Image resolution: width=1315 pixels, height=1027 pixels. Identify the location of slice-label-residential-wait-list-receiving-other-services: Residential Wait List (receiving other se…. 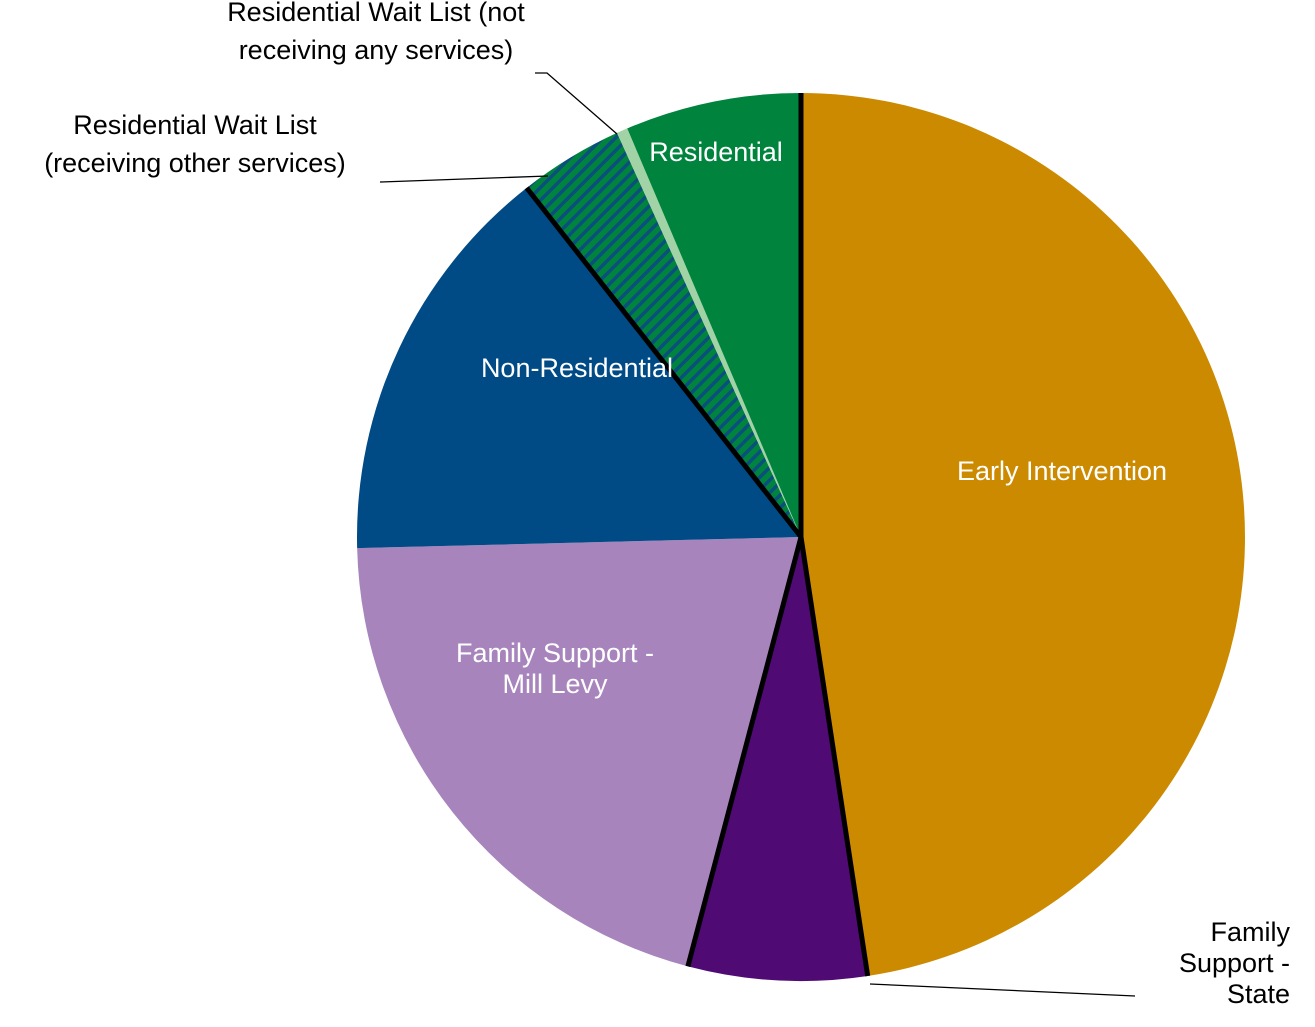
(195, 144).